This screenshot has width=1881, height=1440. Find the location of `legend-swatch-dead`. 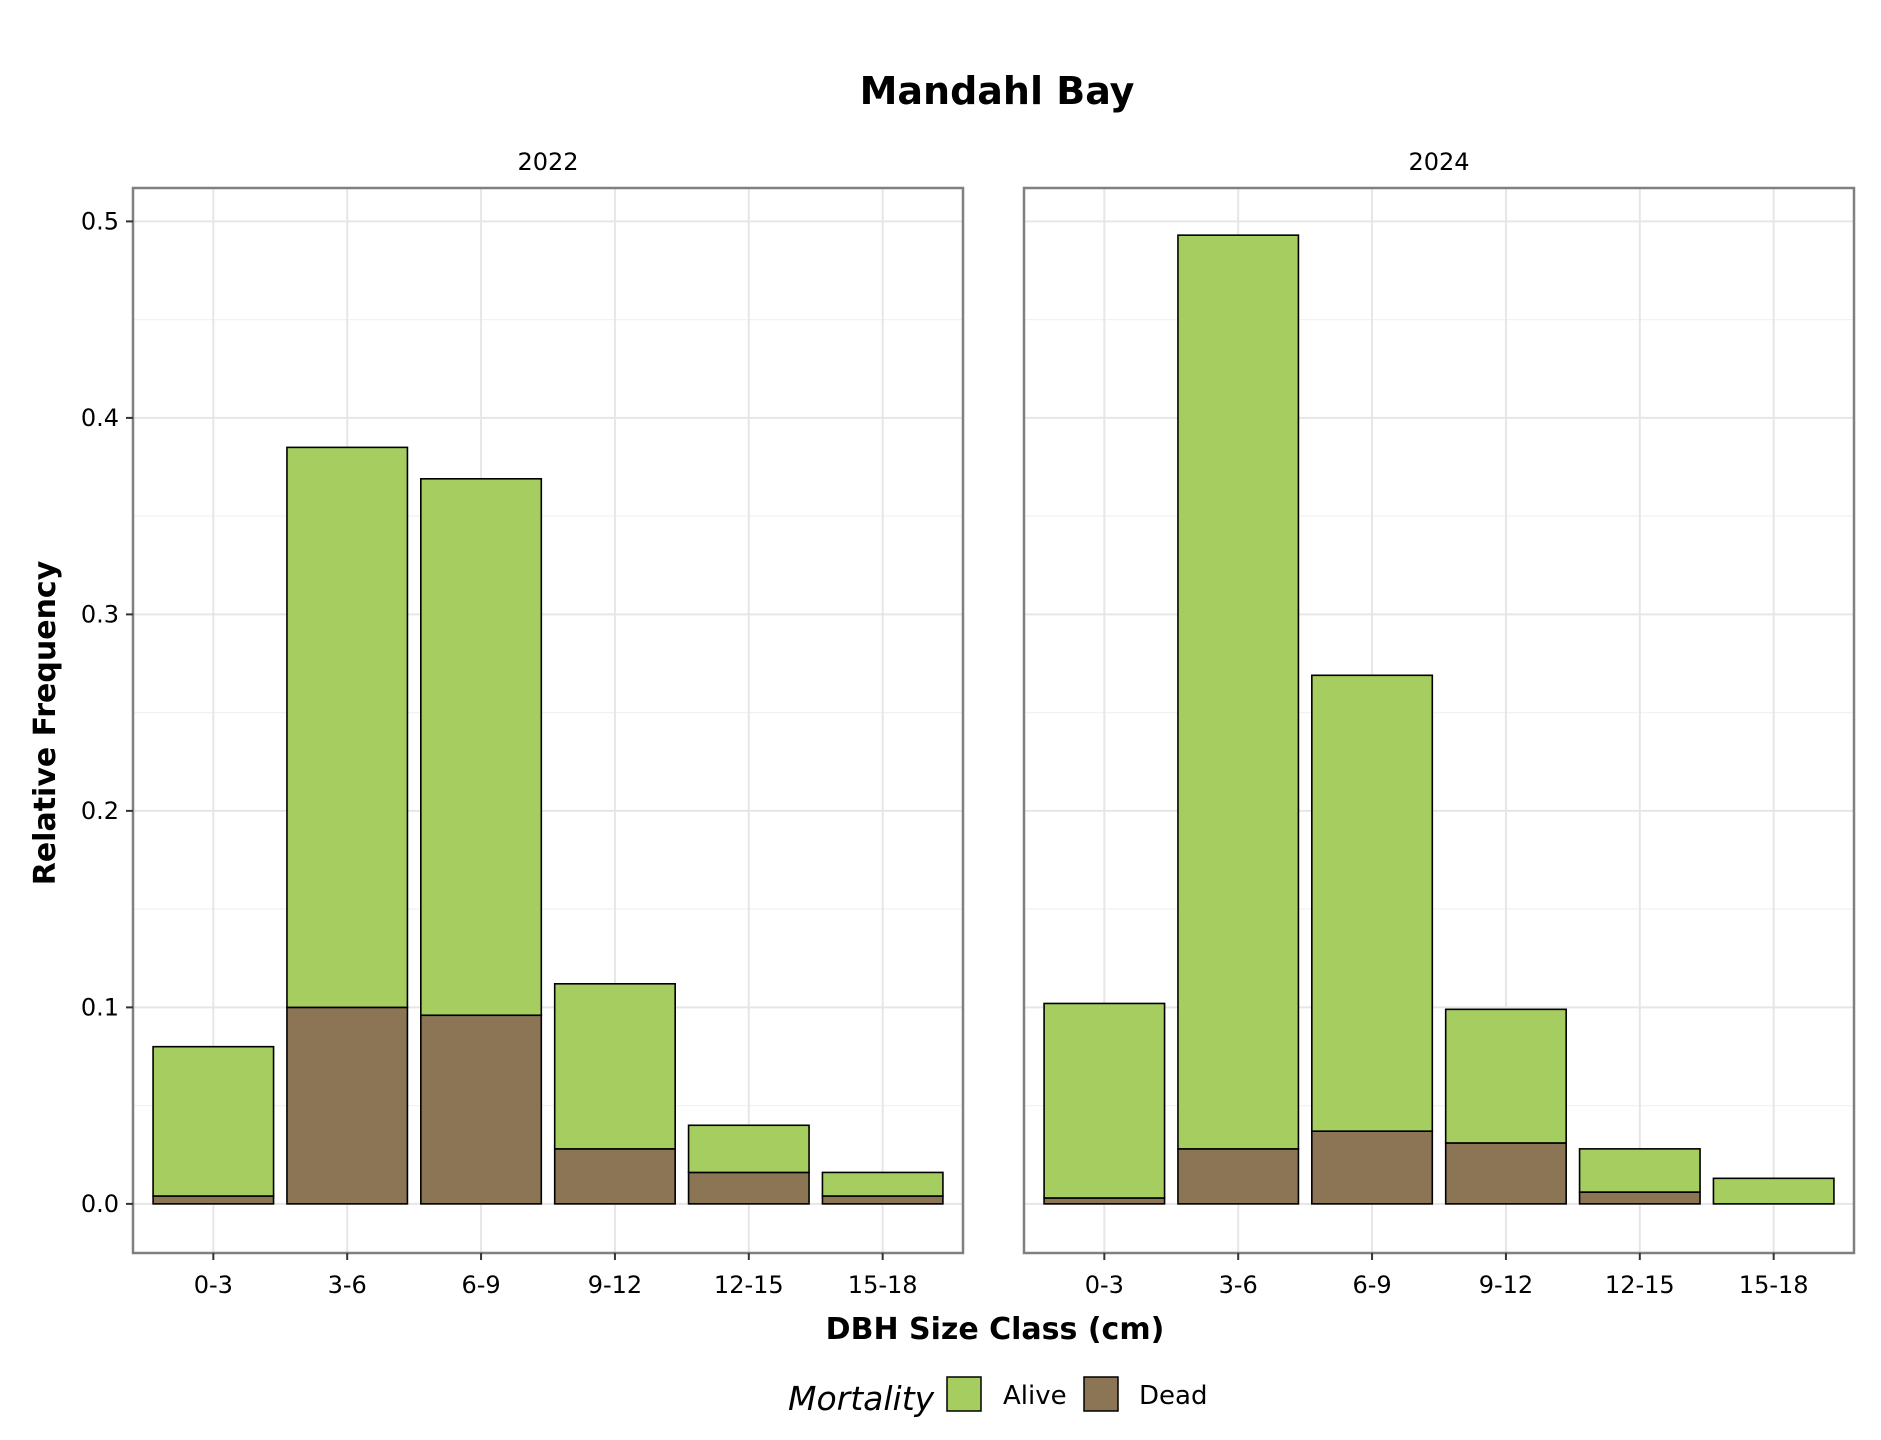

legend-swatch-dead is located at coordinates (1101, 1394).